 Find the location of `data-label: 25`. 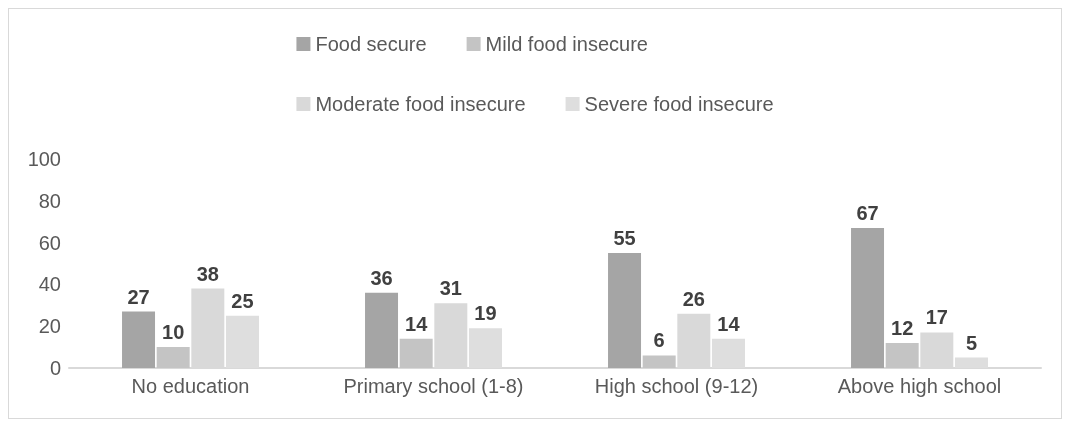

data-label: 25 is located at coordinates (242, 300).